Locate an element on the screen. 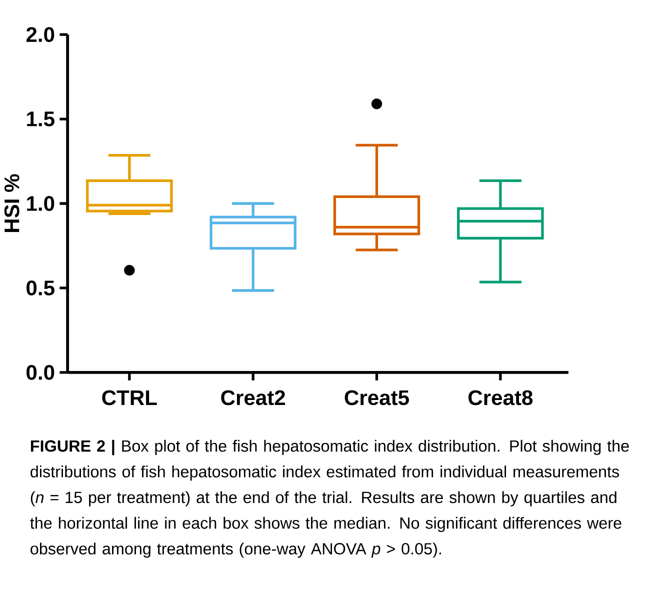 The height and width of the screenshot is (597, 652). x-tick-label: Creat8 is located at coordinates (500, 398).